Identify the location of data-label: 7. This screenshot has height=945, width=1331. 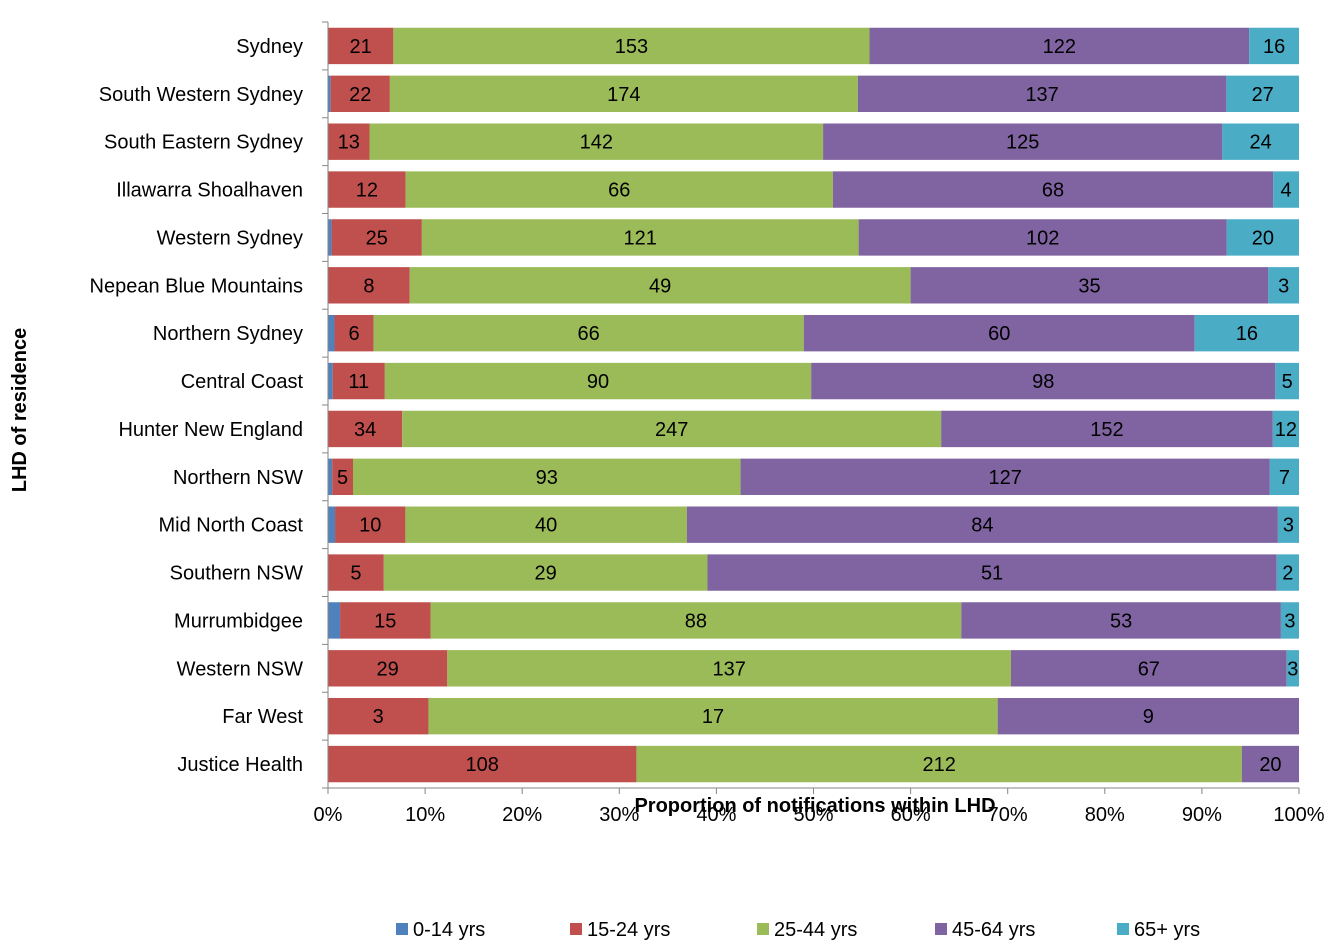
(1284, 478).